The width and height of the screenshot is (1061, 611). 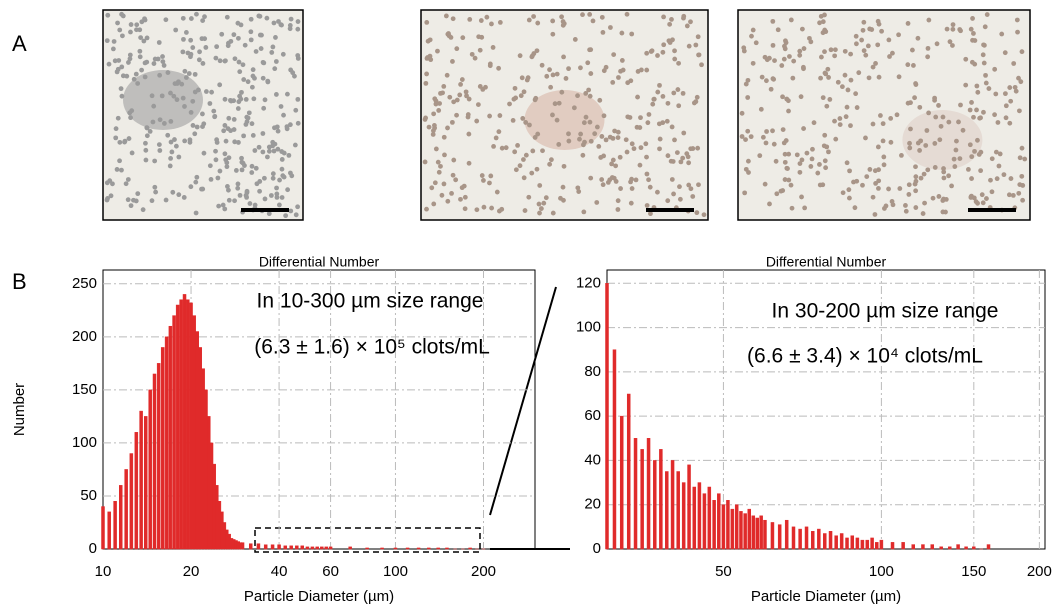 I want to click on x-tick-label: 10, so click(x=103, y=571).